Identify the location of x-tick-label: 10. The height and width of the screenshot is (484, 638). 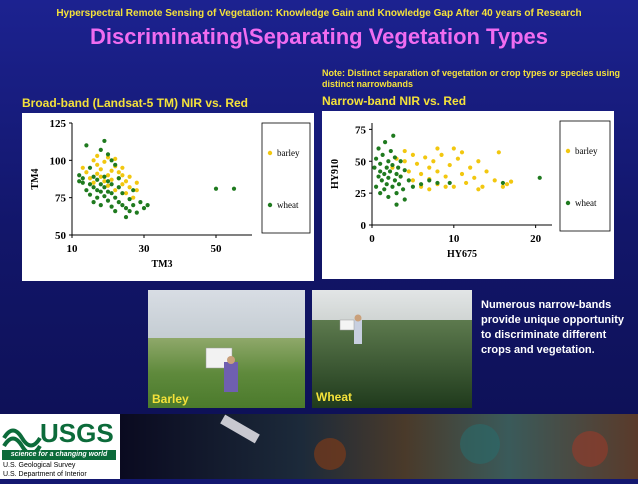
(73, 249).